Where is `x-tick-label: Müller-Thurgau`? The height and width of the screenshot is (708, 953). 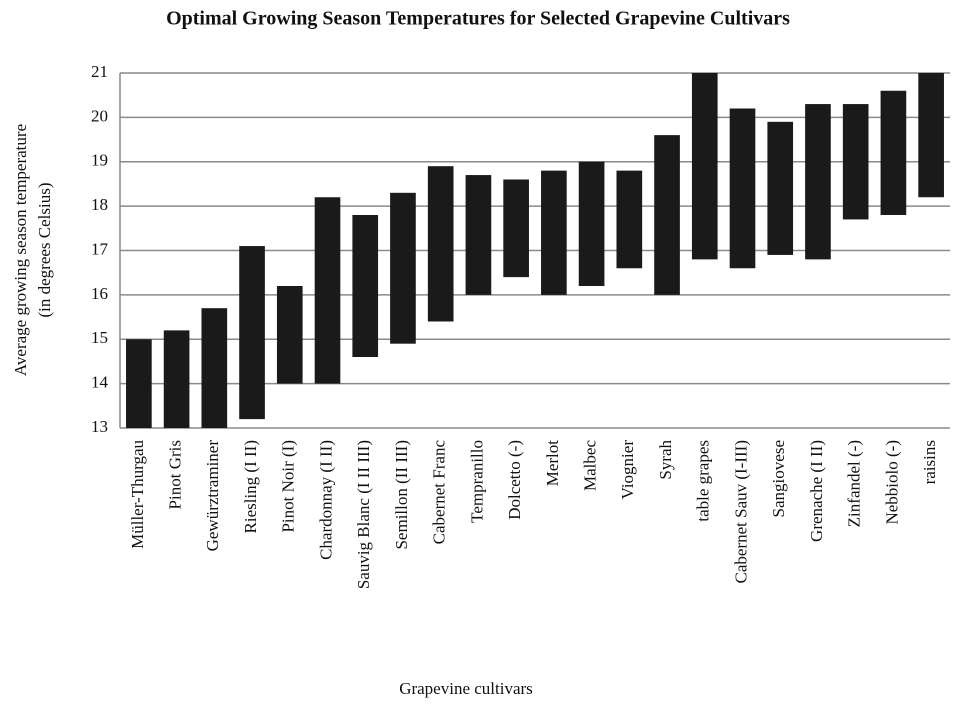
x-tick-label: Müller-Thurgau is located at coordinates (137, 494).